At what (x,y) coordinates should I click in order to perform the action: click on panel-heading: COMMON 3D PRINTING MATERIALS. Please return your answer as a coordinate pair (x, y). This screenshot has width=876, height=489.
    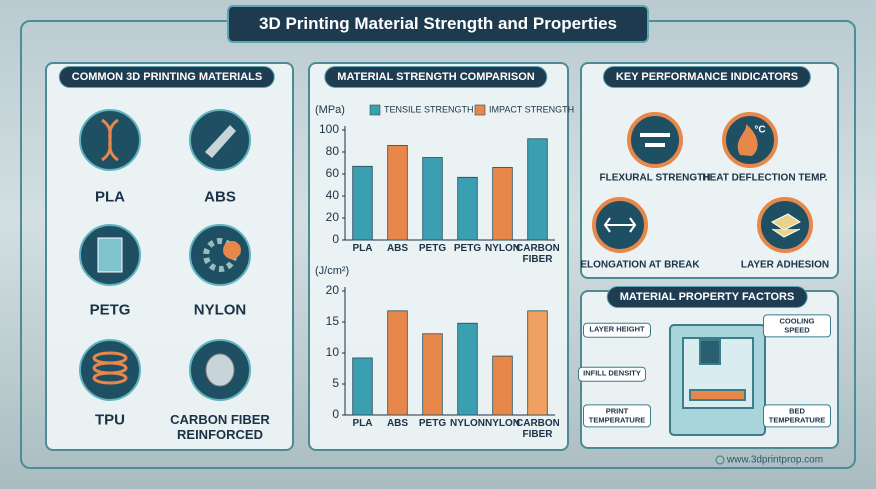
    Looking at the image, I should click on (167, 77).